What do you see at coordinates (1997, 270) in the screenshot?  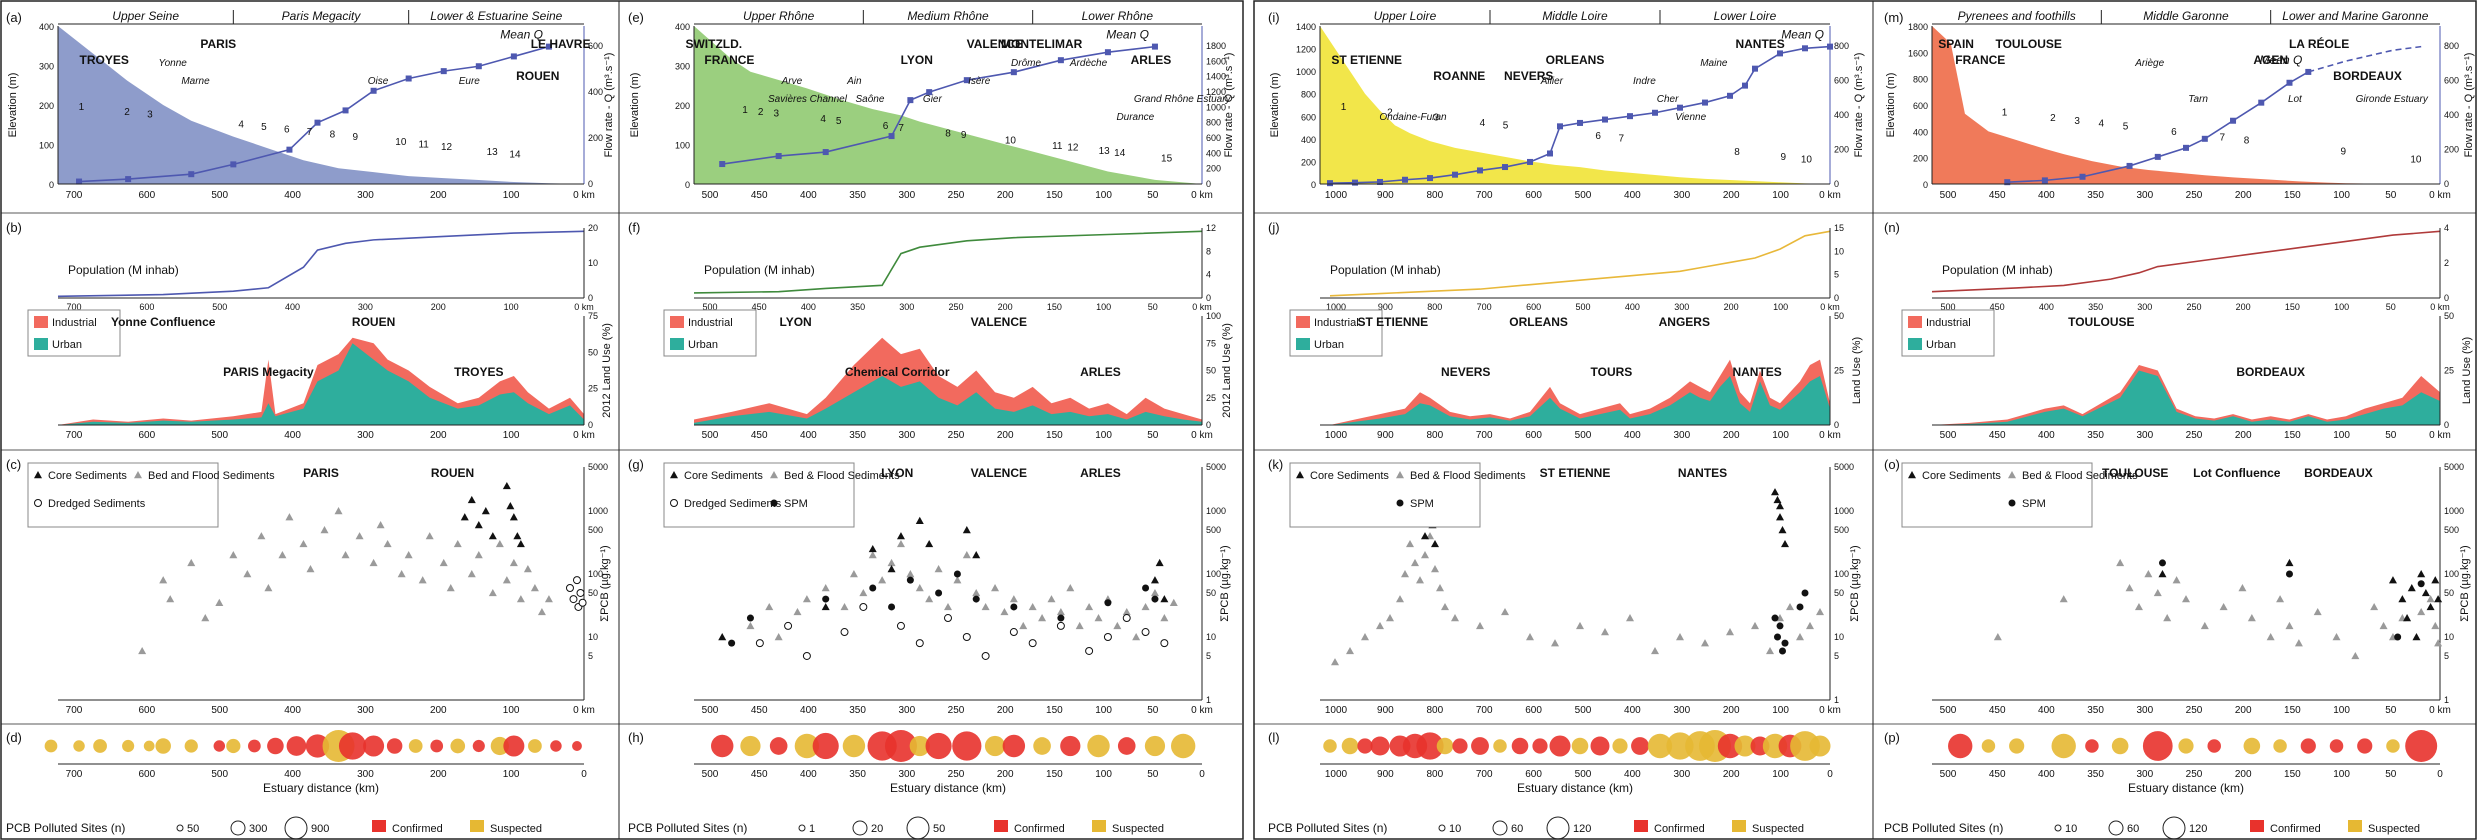 I see `population-label: Population (M inhab)` at bounding box center [1997, 270].